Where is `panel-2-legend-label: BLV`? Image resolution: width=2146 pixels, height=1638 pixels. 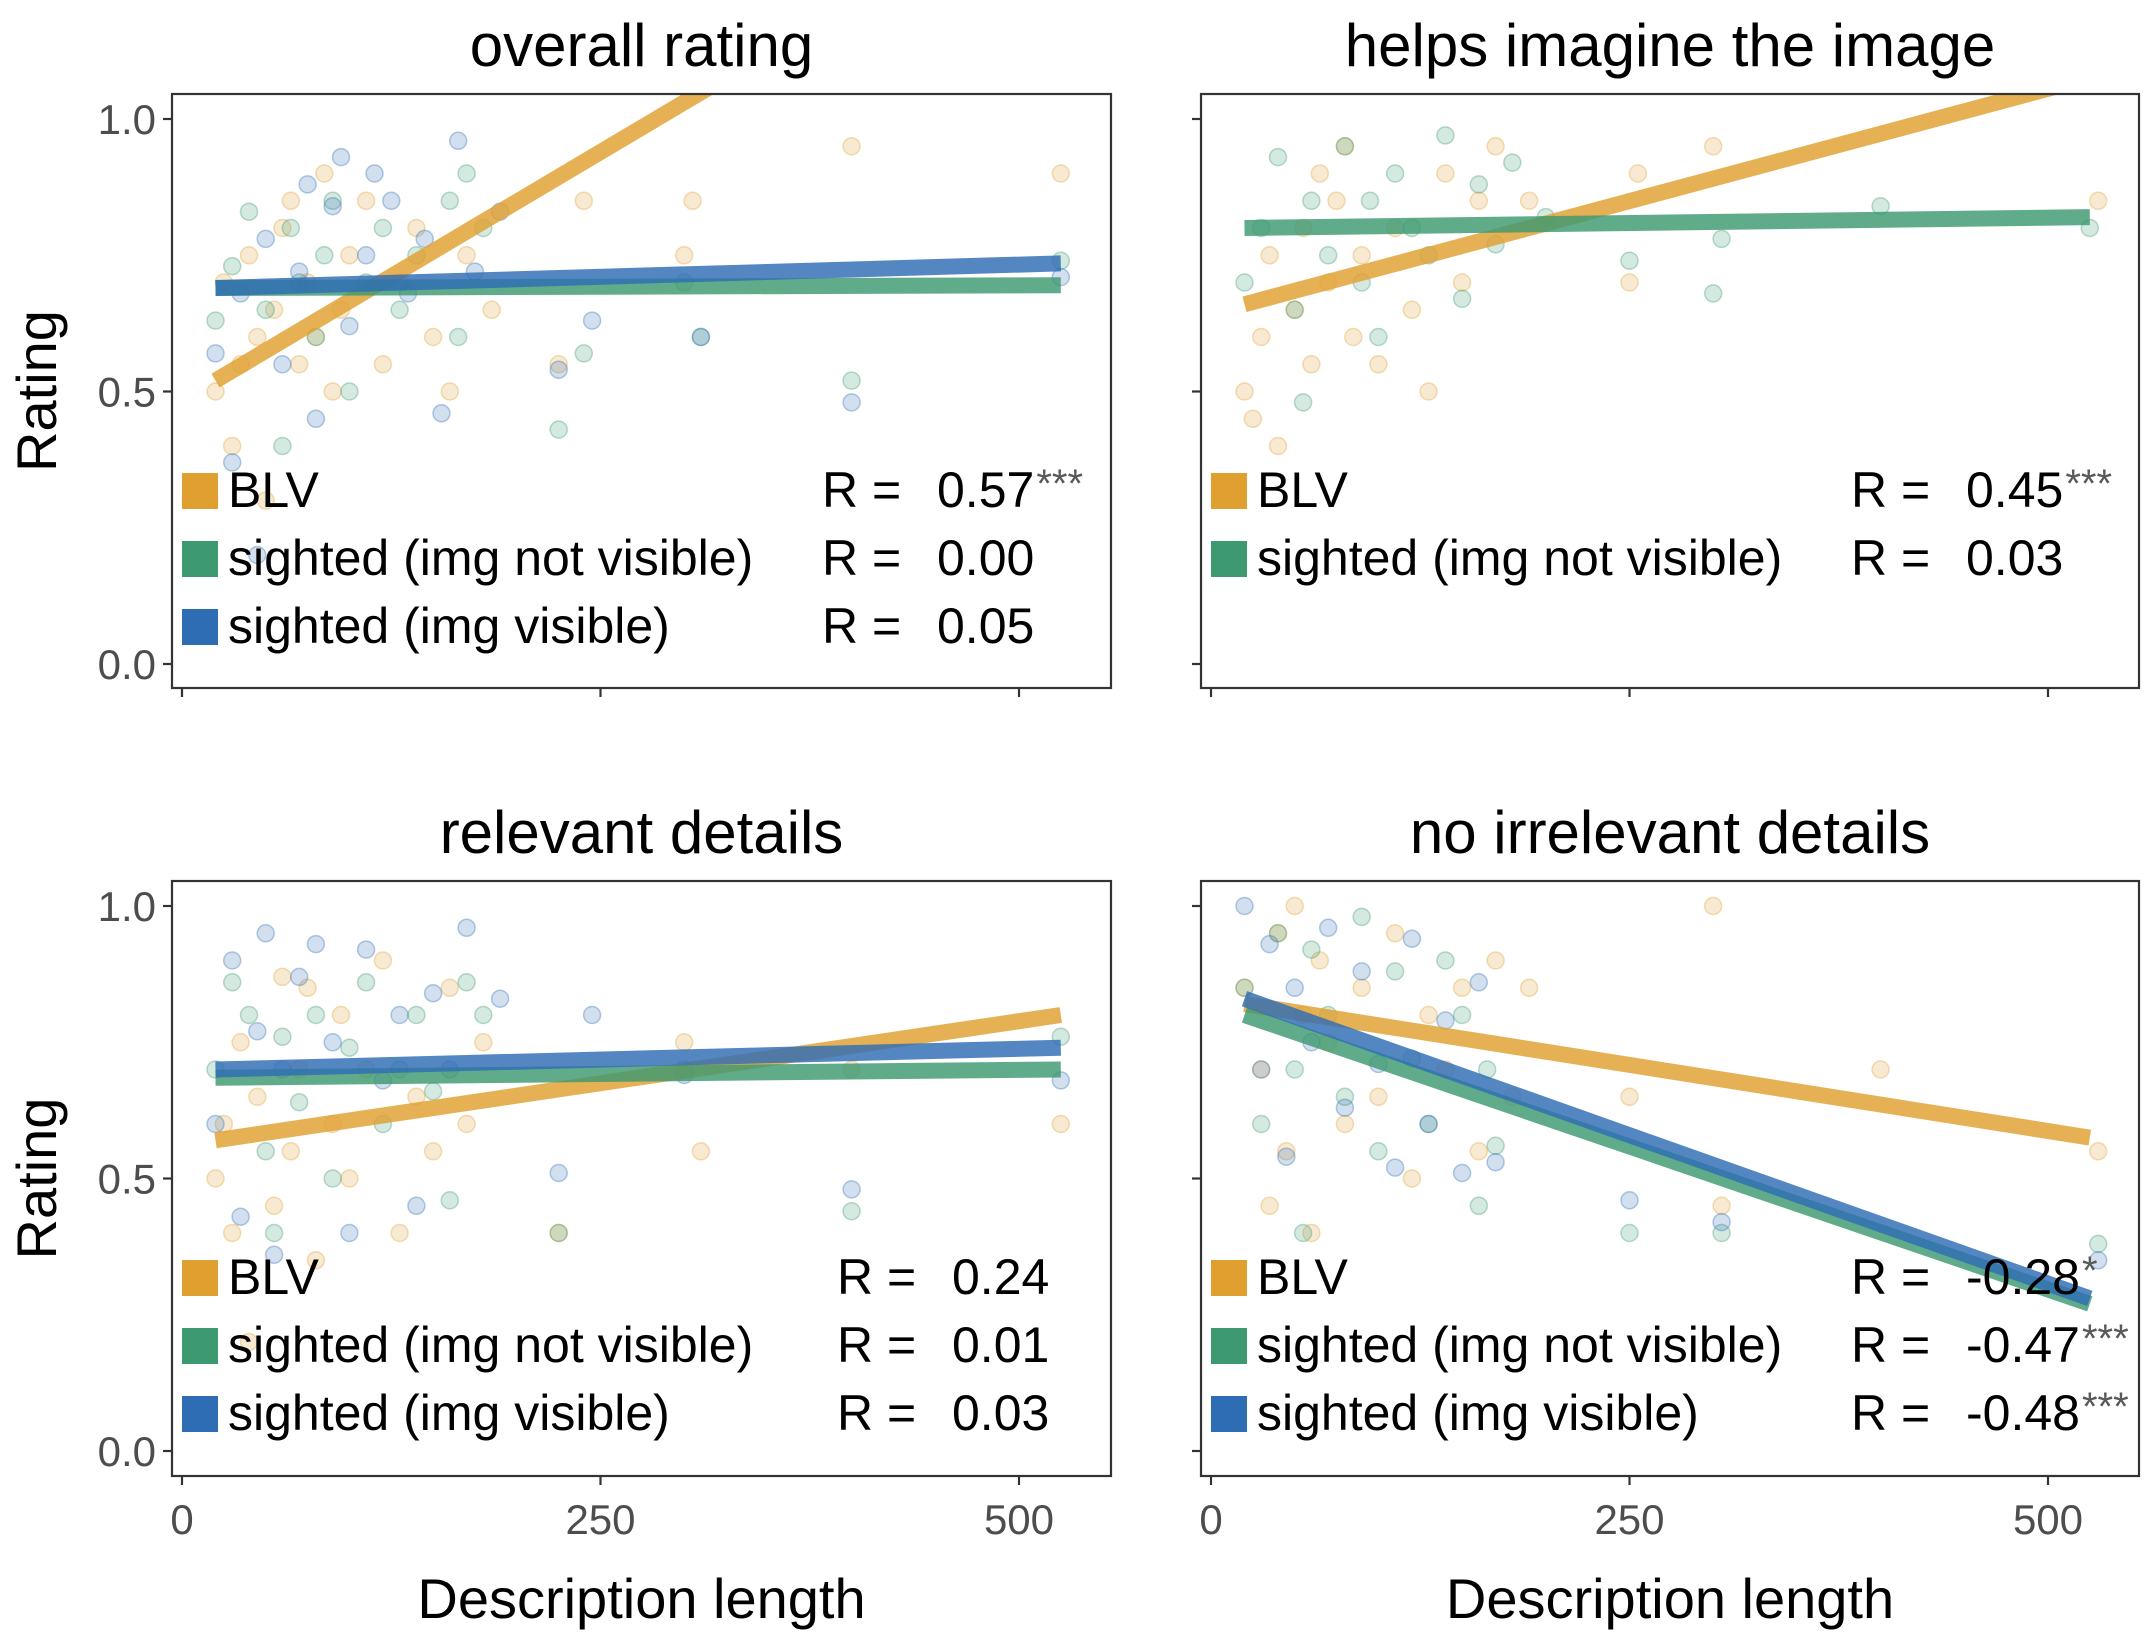 panel-2-legend-label: BLV is located at coordinates (1302, 490).